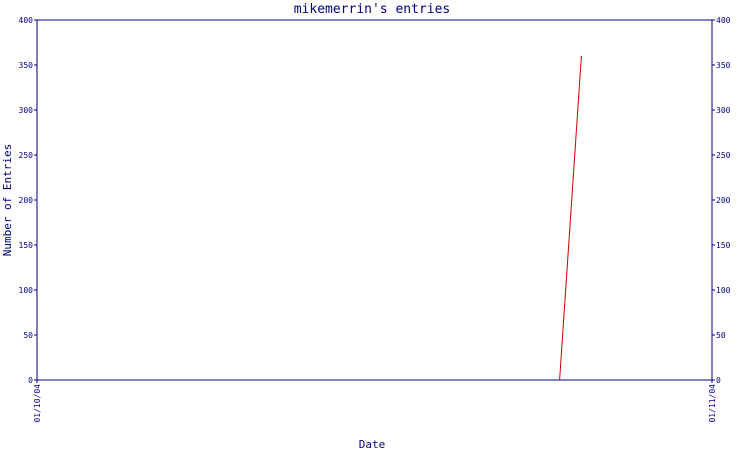  What do you see at coordinates (26, 65) in the screenshot?
I see `y-tick-label-left: 350` at bounding box center [26, 65].